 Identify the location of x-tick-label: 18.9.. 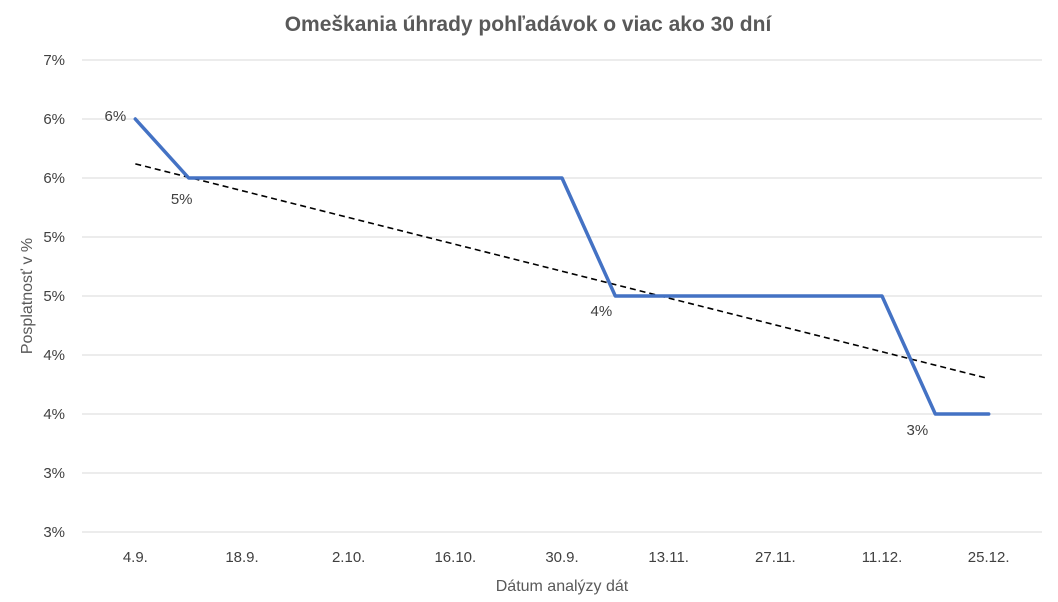
(241, 557).